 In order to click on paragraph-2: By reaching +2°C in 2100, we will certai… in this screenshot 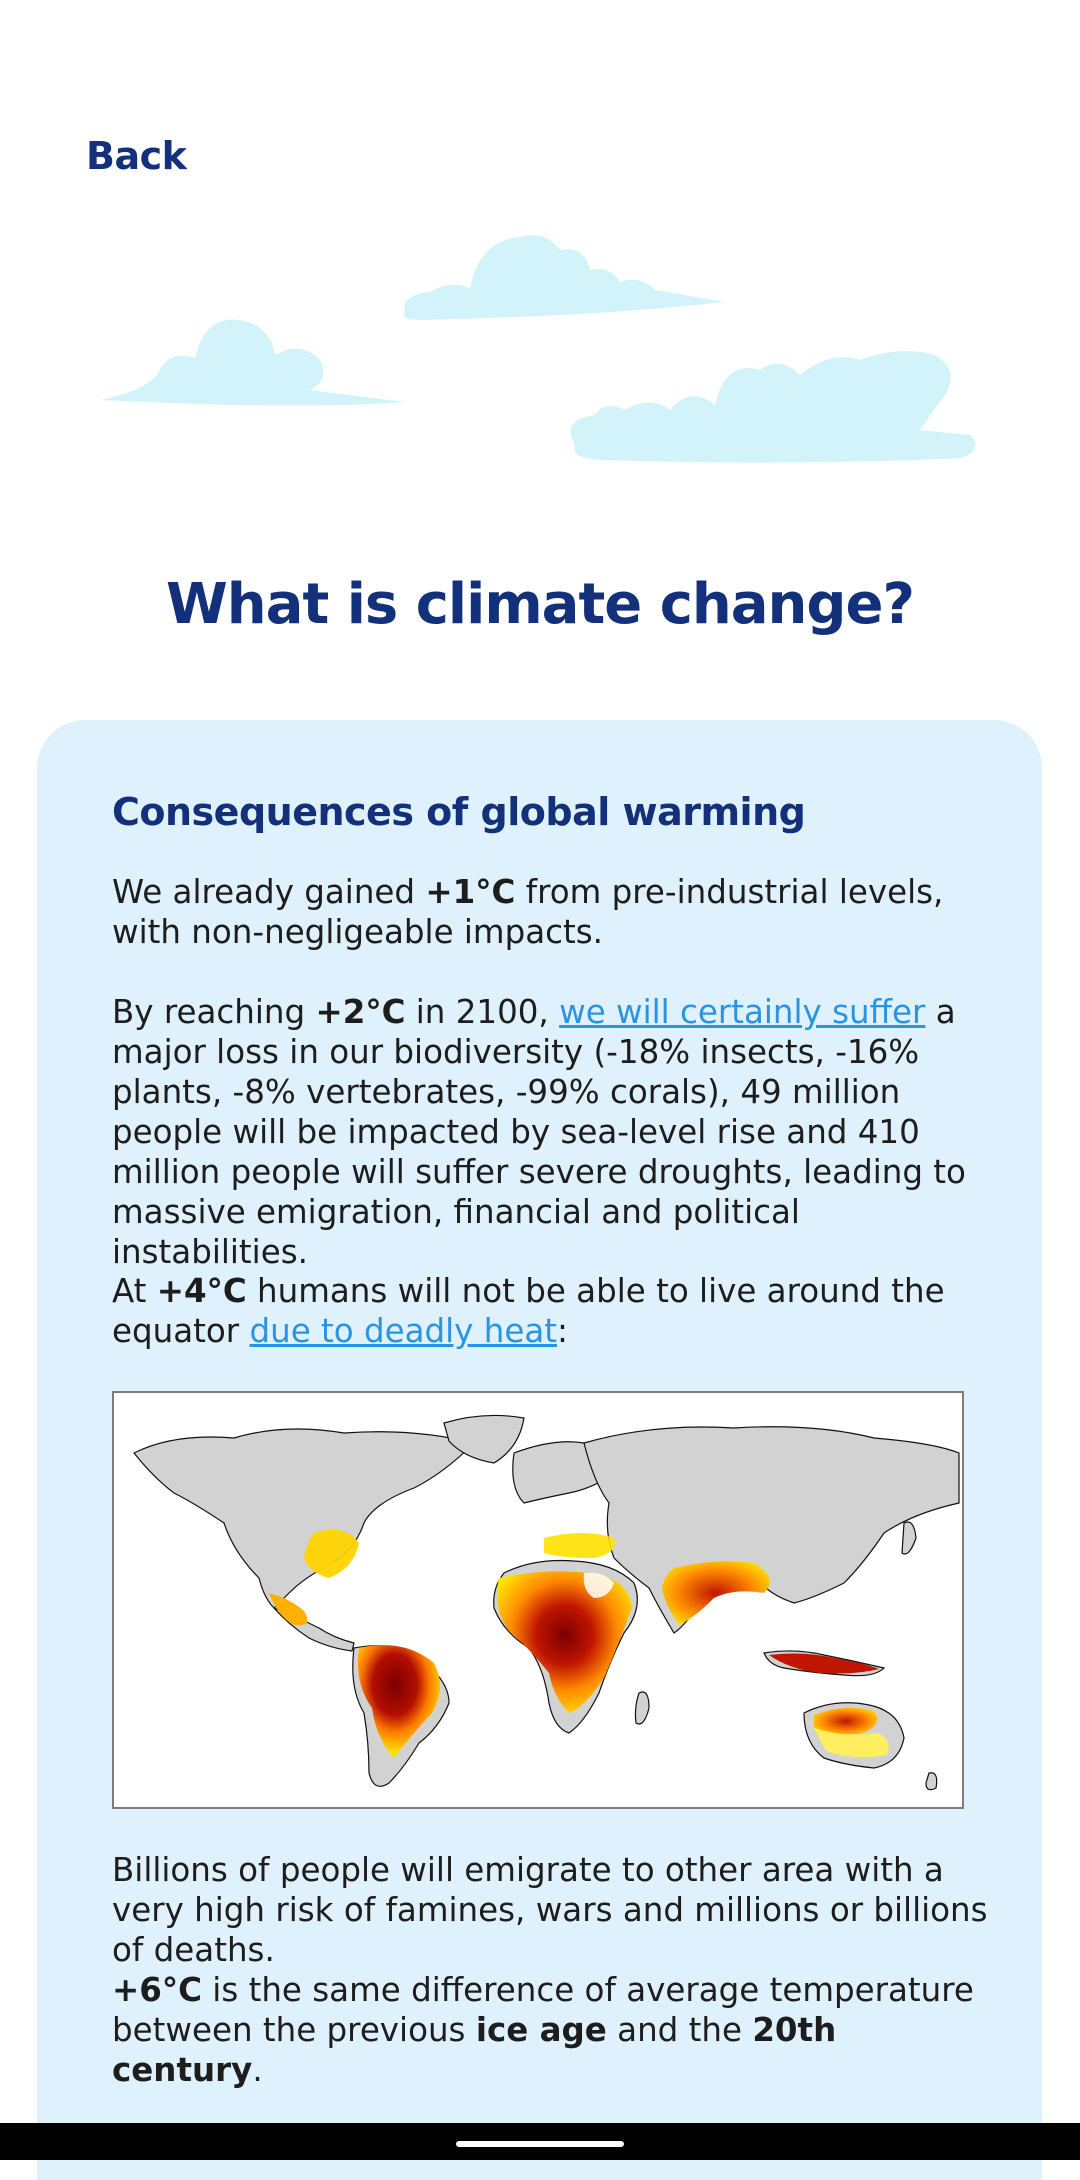, I will do `click(539, 1132)`.